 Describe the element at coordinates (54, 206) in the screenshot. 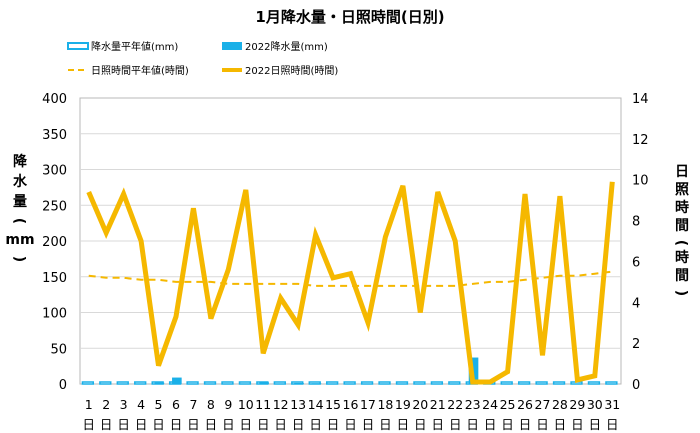

I see `y-left-tick-label: 250` at that location.